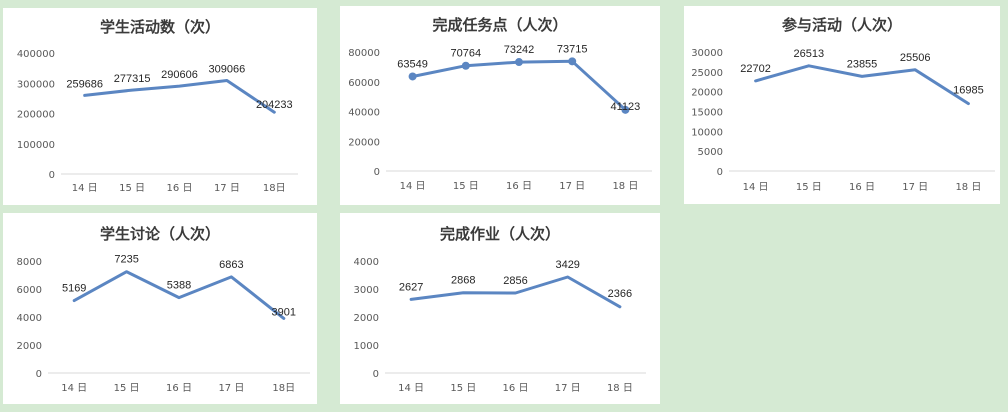 Image resolution: width=1008 pixels, height=412 pixels. I want to click on y-tick-label: 1000, so click(366, 346).